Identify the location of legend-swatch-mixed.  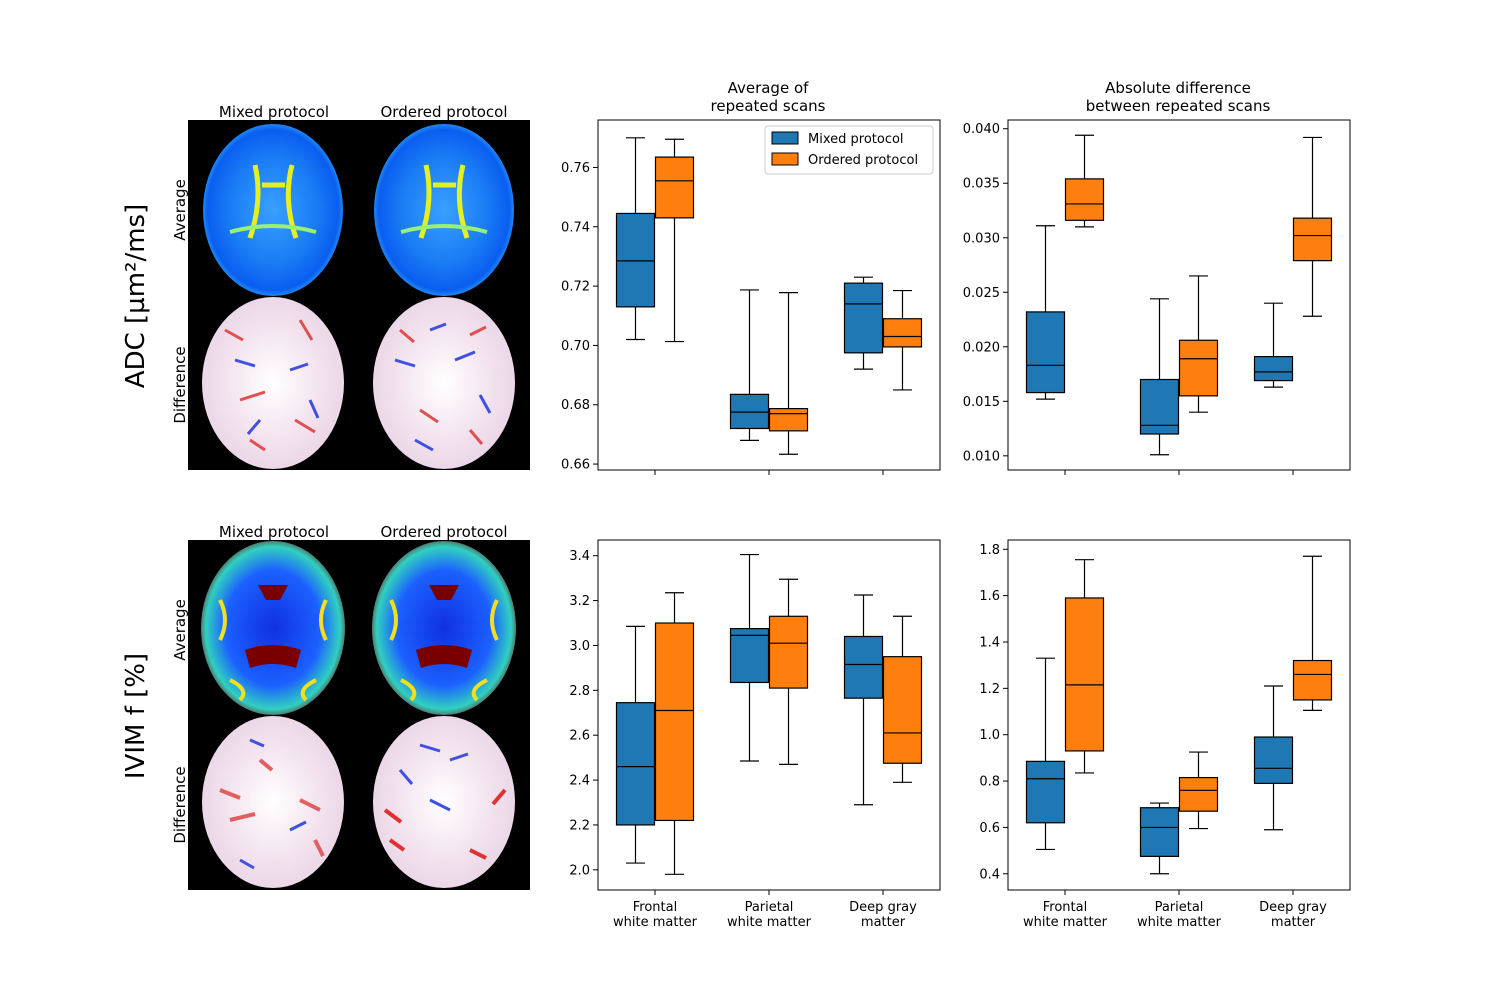
(785, 138).